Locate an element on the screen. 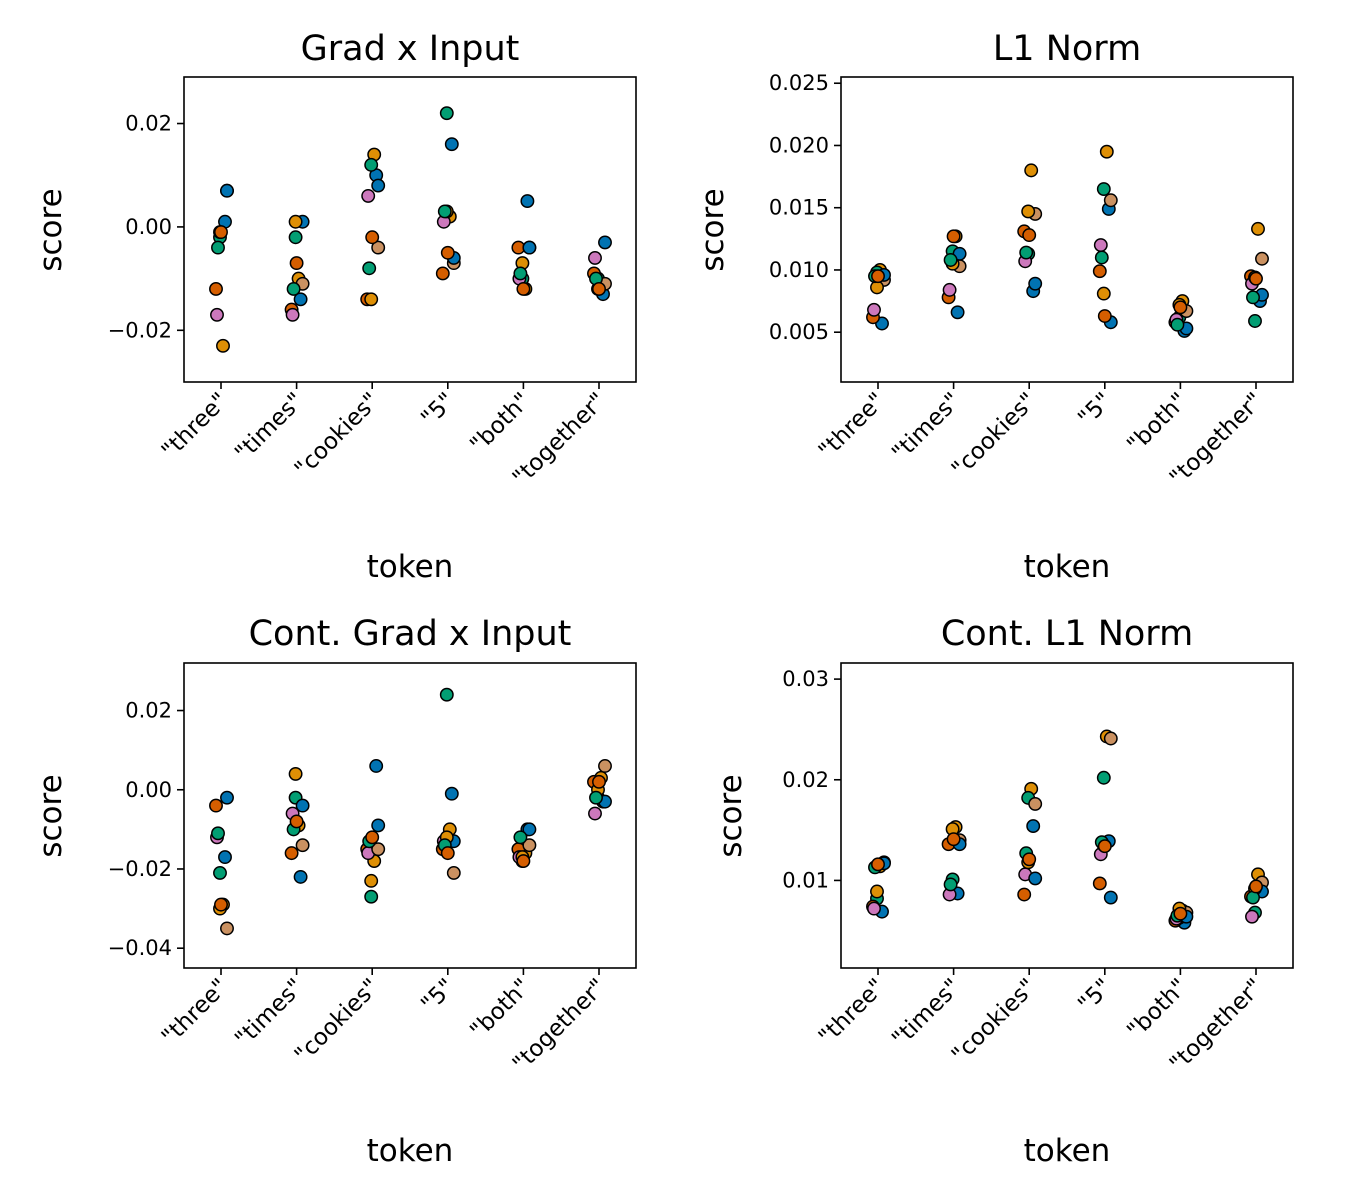  y-axis: −0.02 0.00 0.02 is located at coordinates (146, 227).